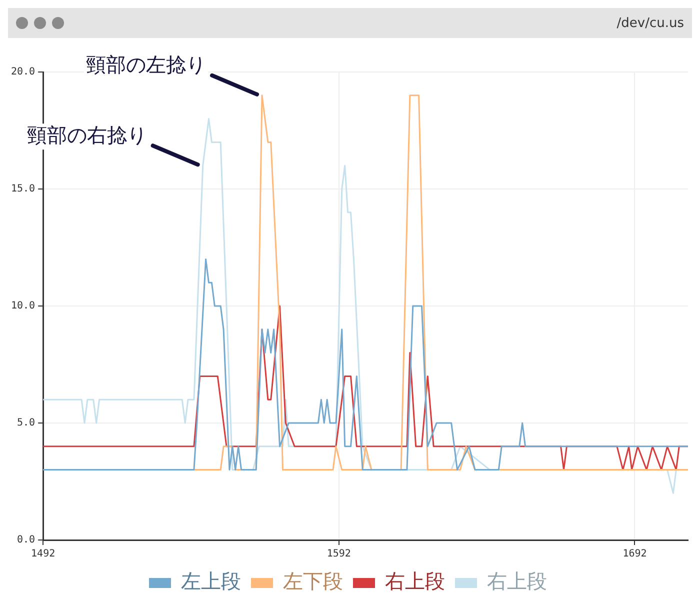 The height and width of the screenshot is (613, 700). I want to click on y-tick-label: 10.0, so click(23, 306).